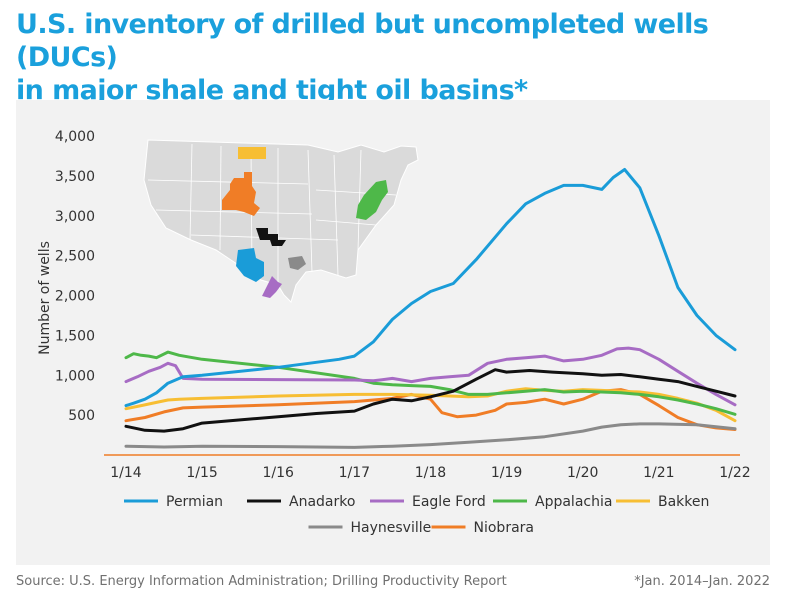 The width and height of the screenshot is (786, 603). Describe the element at coordinates (194, 502) in the screenshot. I see `legend-label-permian: Permian` at that location.